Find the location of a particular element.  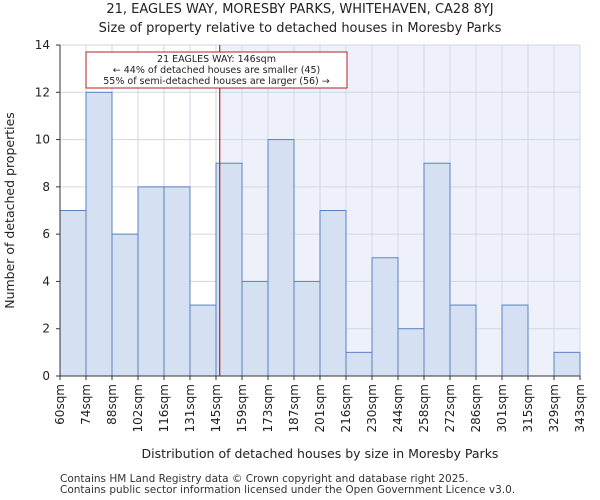

x-tick-label-244sqm: 244sqm is located at coordinates (398, 408).